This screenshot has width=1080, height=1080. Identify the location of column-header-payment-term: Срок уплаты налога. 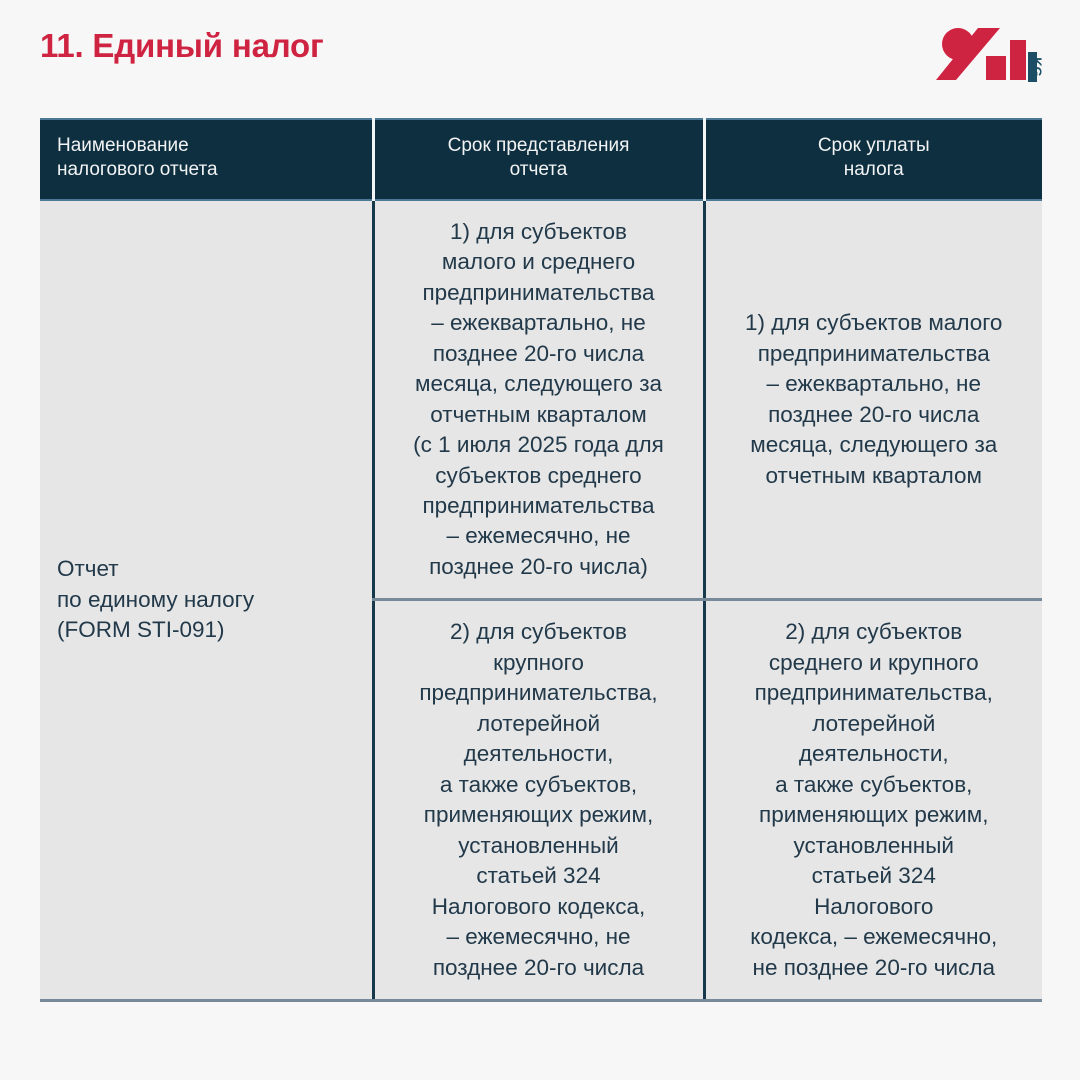
(872, 159).